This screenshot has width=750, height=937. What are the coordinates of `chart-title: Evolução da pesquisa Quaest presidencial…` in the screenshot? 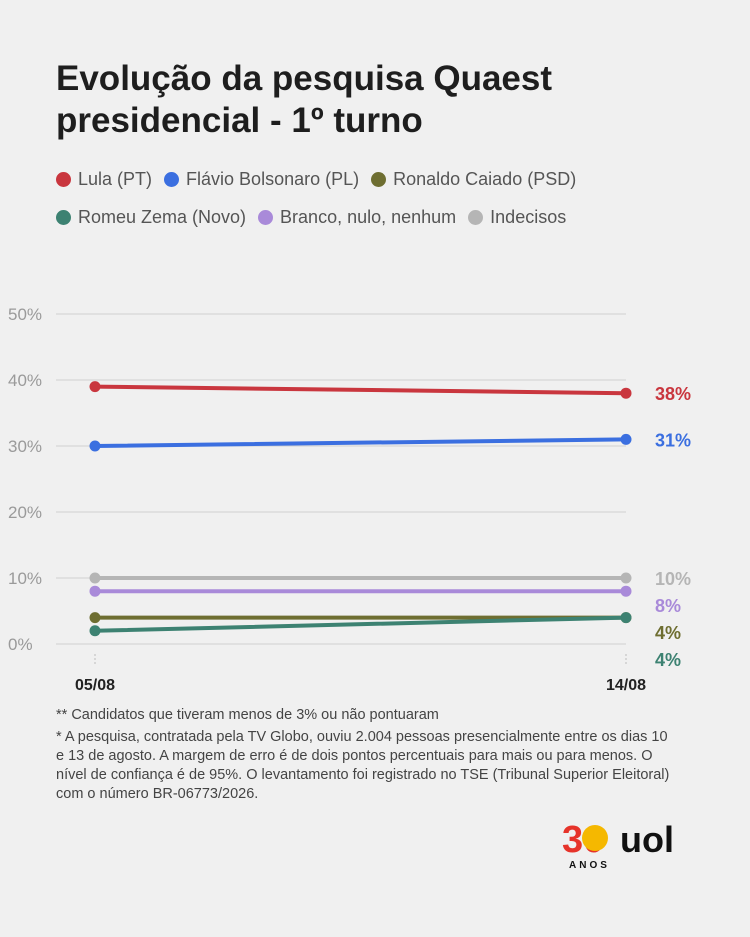 It's located at (304, 99).